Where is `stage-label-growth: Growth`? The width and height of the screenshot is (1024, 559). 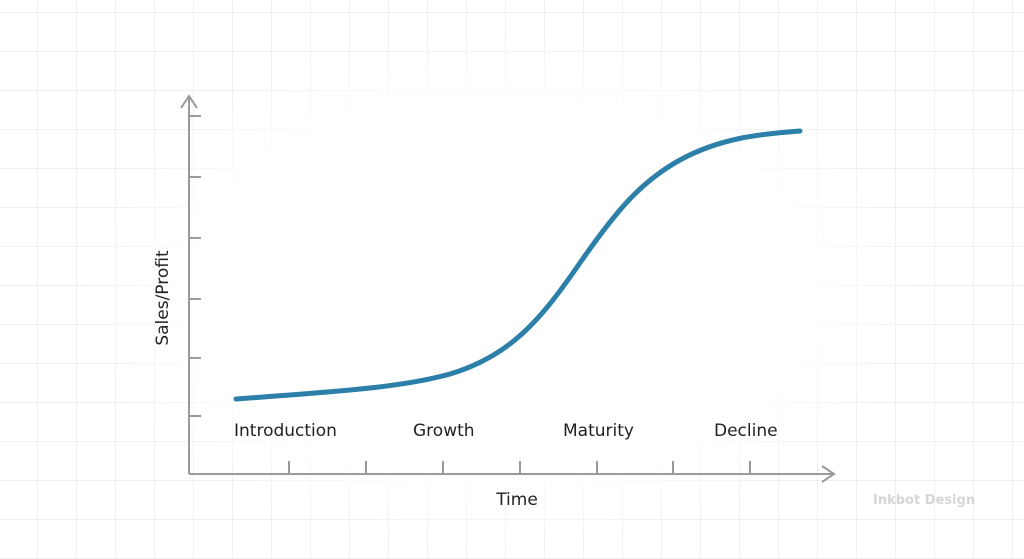
stage-label-growth: Growth is located at coordinates (444, 431).